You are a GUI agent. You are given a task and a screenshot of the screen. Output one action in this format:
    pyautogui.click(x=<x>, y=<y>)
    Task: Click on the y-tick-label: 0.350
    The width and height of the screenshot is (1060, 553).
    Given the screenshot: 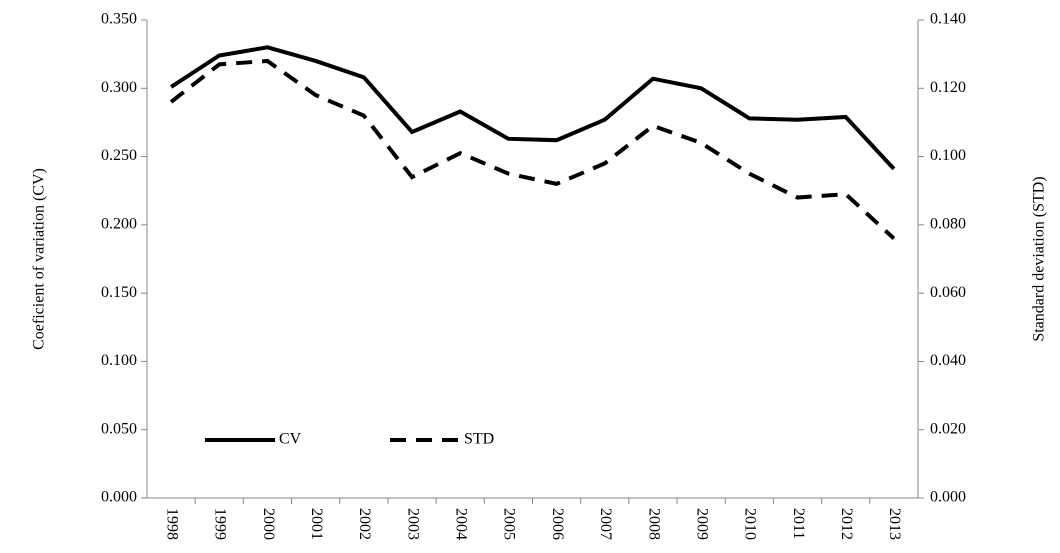 What is the action you would take?
    pyautogui.click(x=119, y=19)
    